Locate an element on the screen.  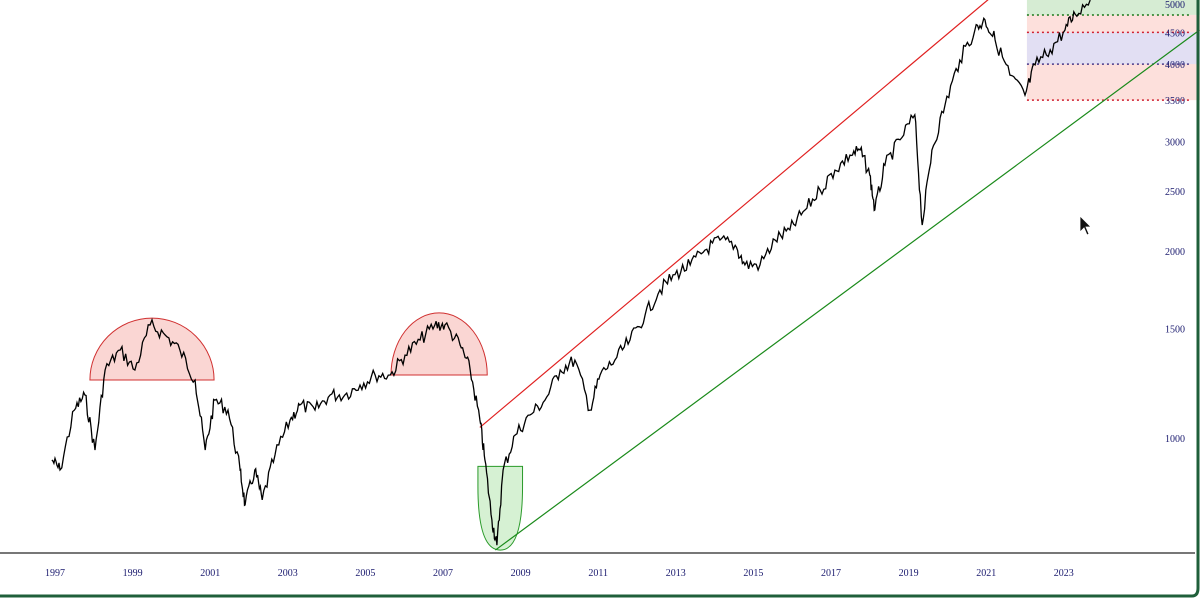
mouse-cursor-icon is located at coordinates (1085, 225).